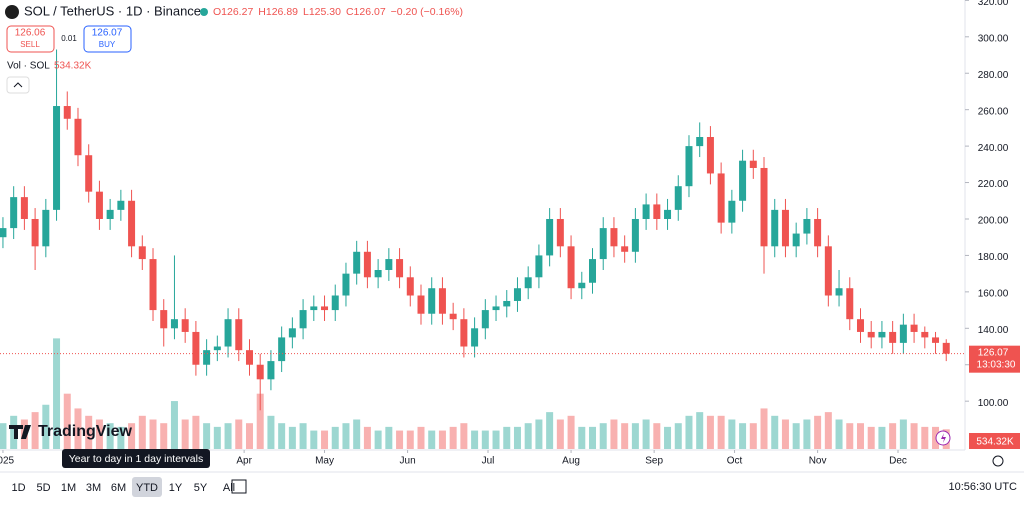  Describe the element at coordinates (408, 461) in the screenshot. I see `x-tick-label: Jun` at that location.